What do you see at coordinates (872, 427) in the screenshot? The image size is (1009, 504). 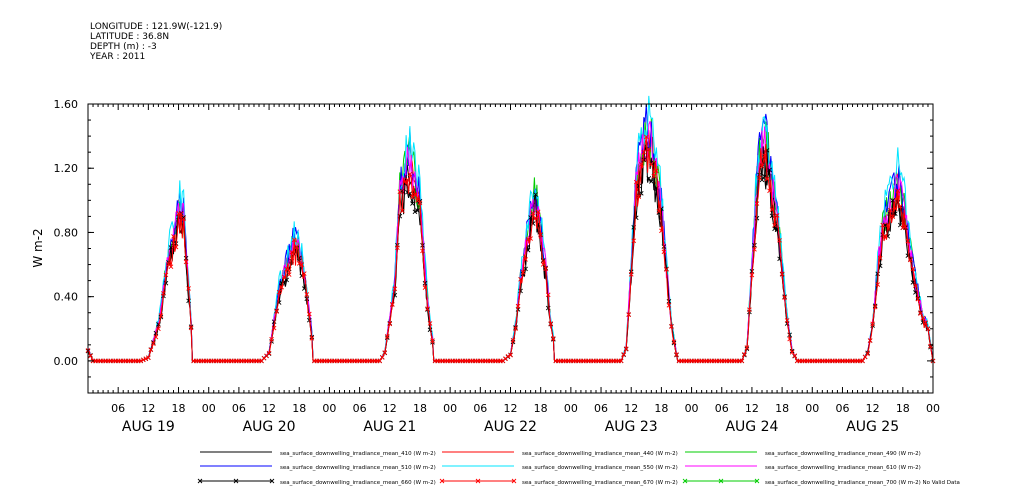 I see `day-label: AUG 25` at bounding box center [872, 427].